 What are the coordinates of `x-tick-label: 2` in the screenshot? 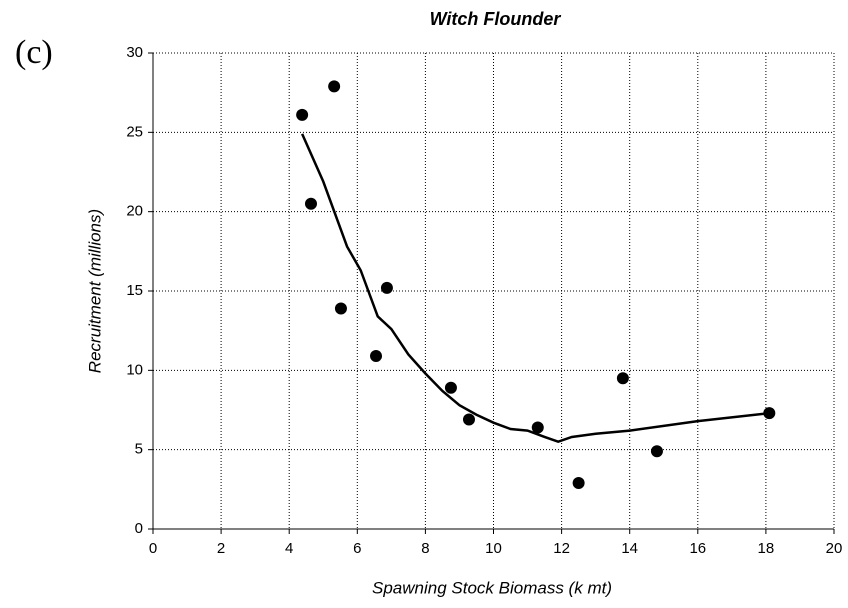 It's located at (221, 548).